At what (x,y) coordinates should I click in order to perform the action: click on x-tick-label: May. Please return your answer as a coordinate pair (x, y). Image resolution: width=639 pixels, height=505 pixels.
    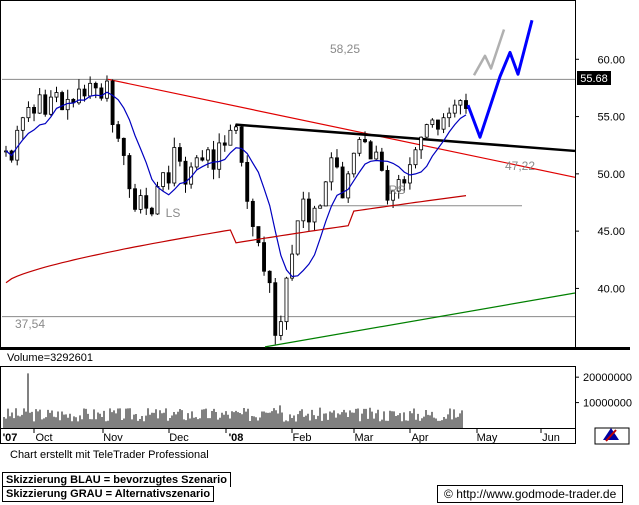
    Looking at the image, I should click on (487, 438).